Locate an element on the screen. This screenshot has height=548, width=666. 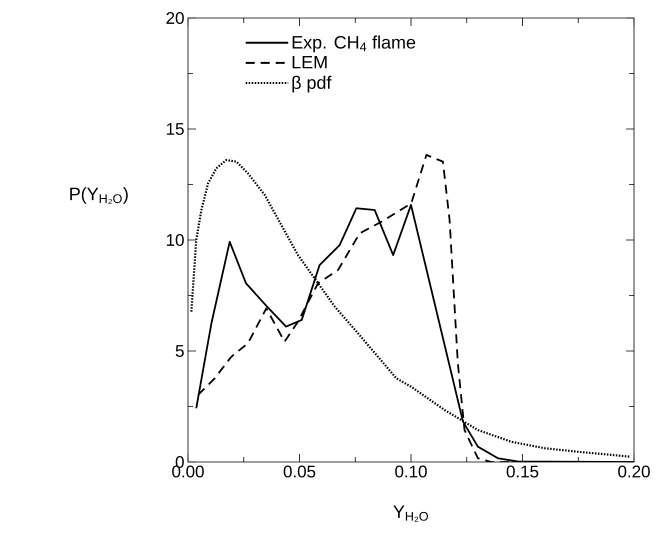
legend-label: Exp. CH$_{4}$ flame is located at coordinates (354, 43).